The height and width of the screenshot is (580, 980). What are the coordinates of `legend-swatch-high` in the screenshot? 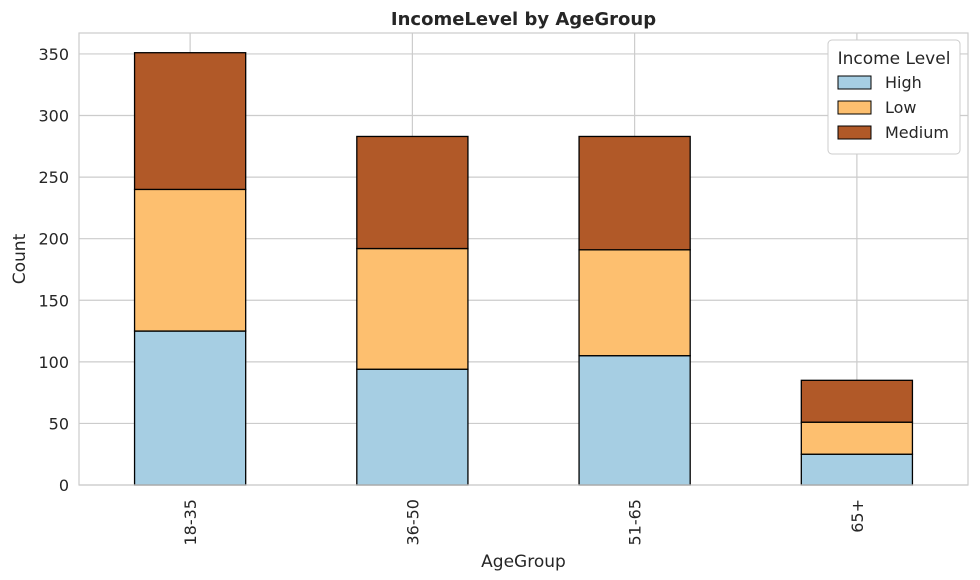 It's located at (854, 82).